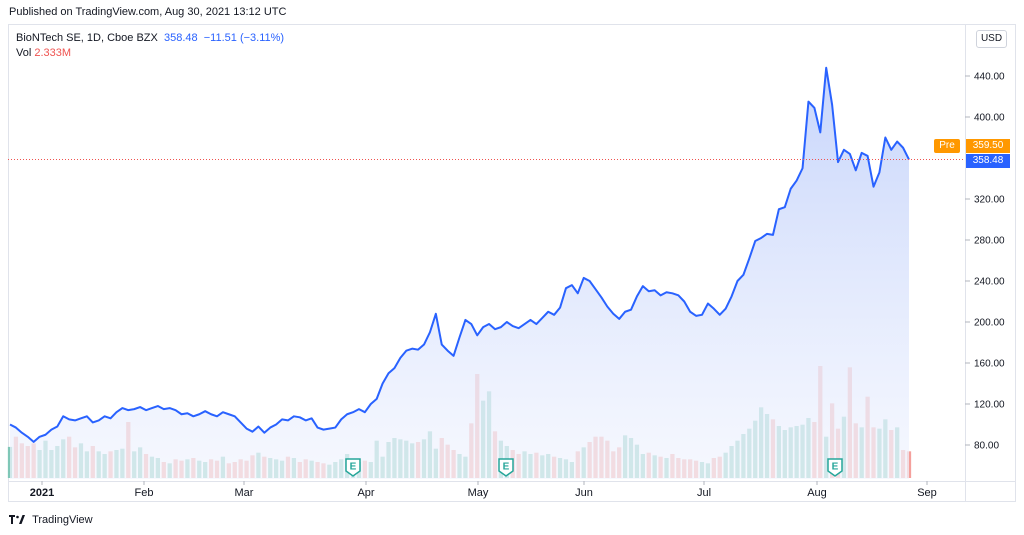  What do you see at coordinates (989, 118) in the screenshot?
I see `price-axis-label: 400.00` at bounding box center [989, 118].